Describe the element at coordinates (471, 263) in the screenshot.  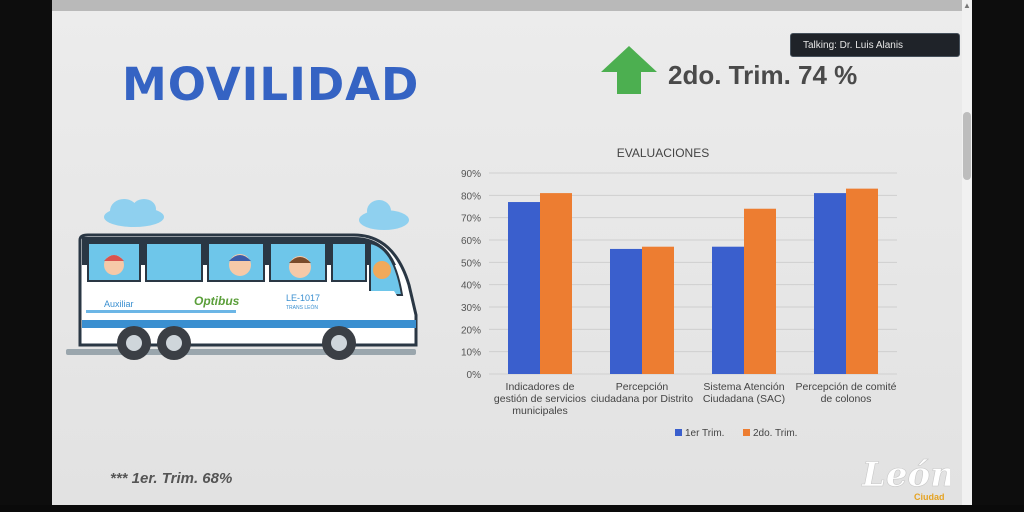
I see `y-tick-label: 50%` at that location.